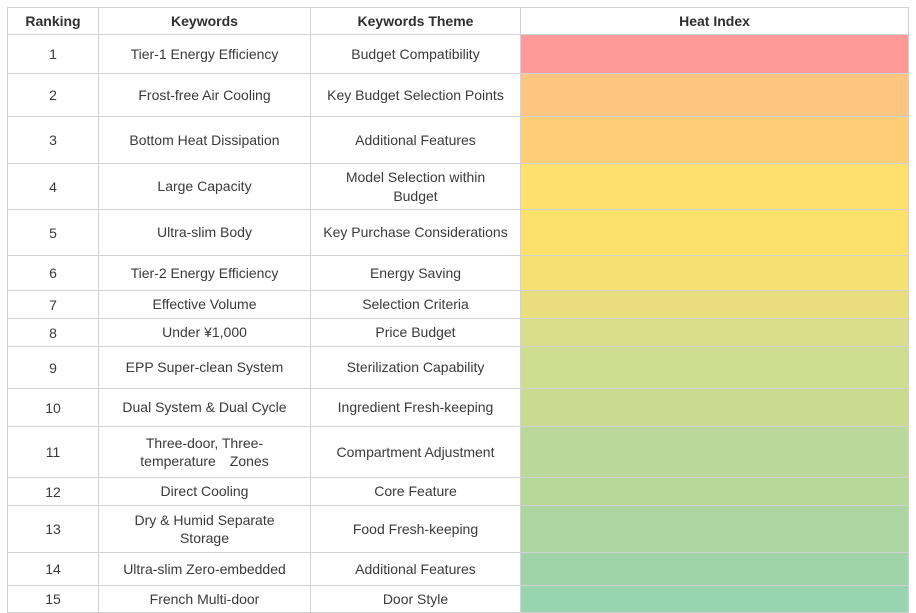 The height and width of the screenshot is (613, 916). What do you see at coordinates (204, 452) in the screenshot?
I see `keywords-cell: Three-door, Three- temperature Zones` at bounding box center [204, 452].